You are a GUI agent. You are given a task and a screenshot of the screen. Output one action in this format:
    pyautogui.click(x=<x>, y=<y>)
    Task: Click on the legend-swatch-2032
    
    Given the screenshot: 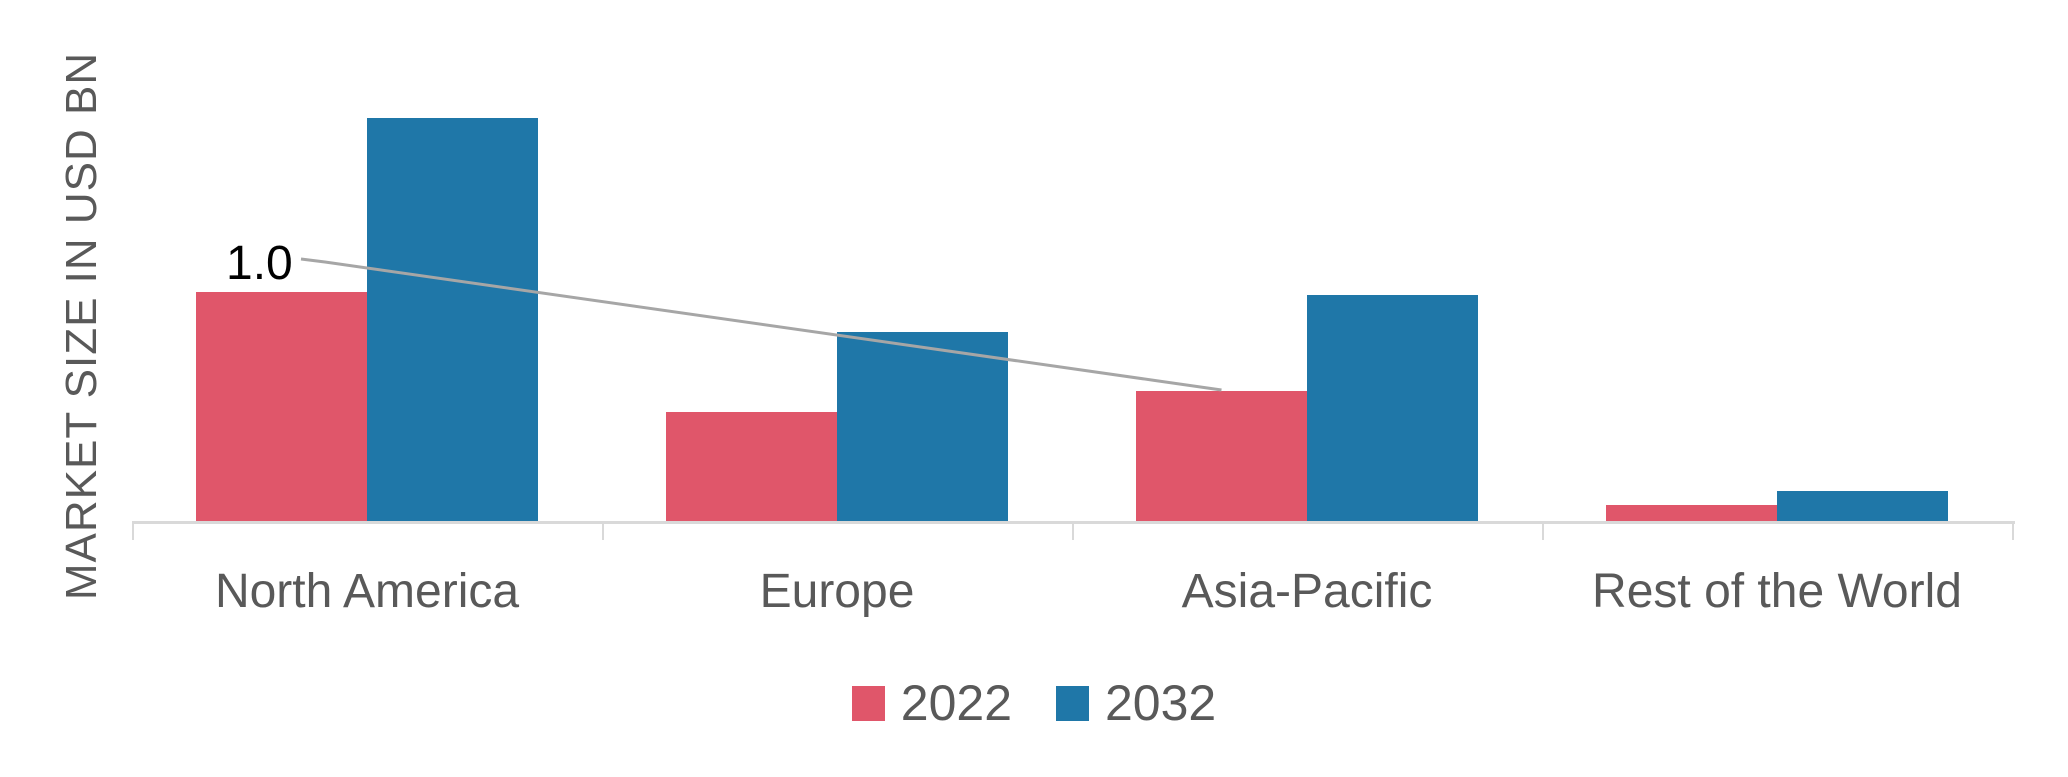 What is the action you would take?
    pyautogui.click(x=1072, y=703)
    